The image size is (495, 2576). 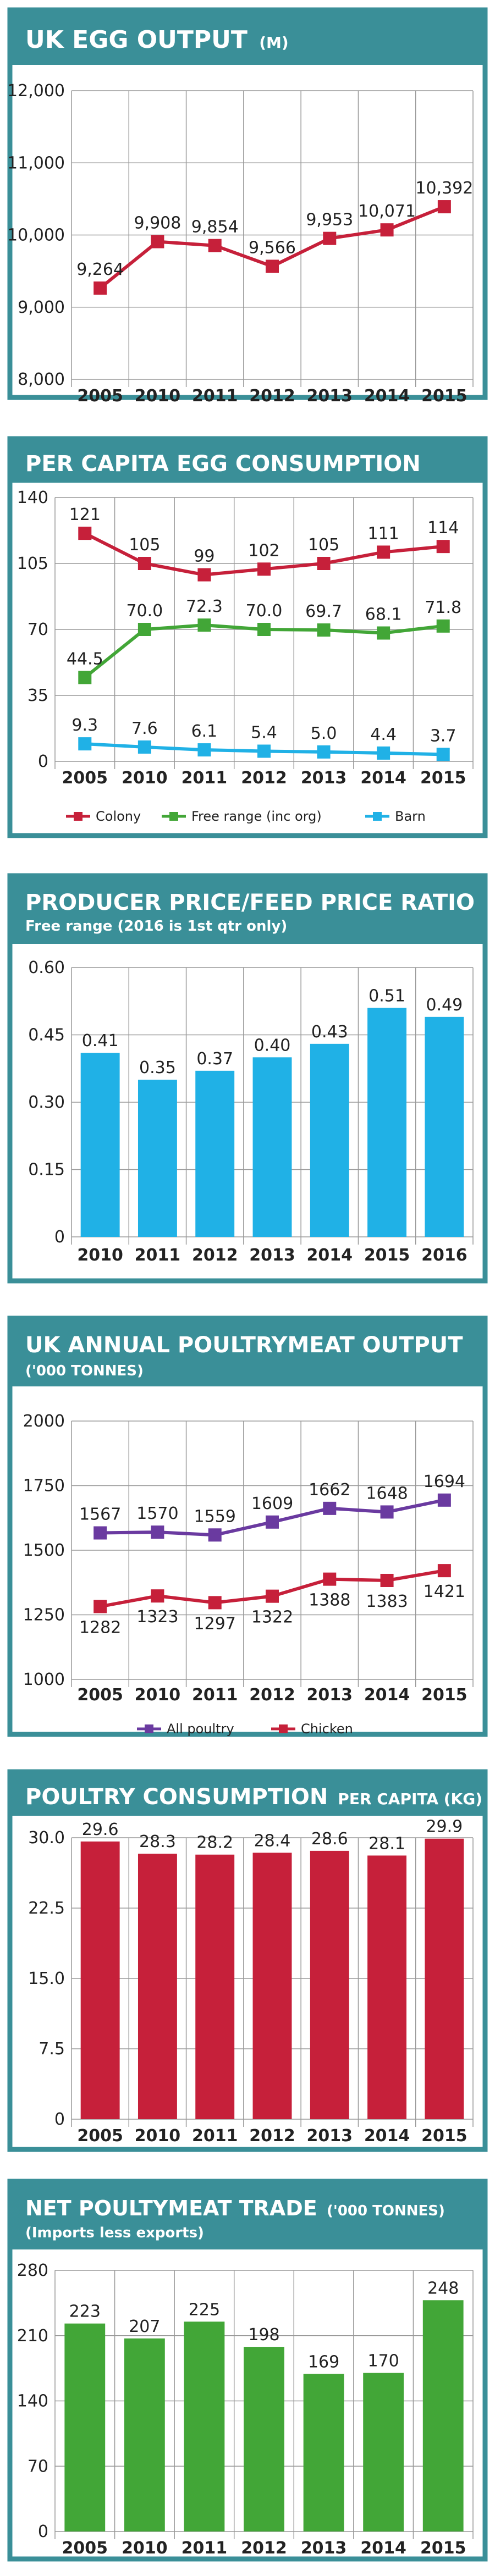 What do you see at coordinates (264, 611) in the screenshot?
I see `point-value-label: 70.0` at bounding box center [264, 611].